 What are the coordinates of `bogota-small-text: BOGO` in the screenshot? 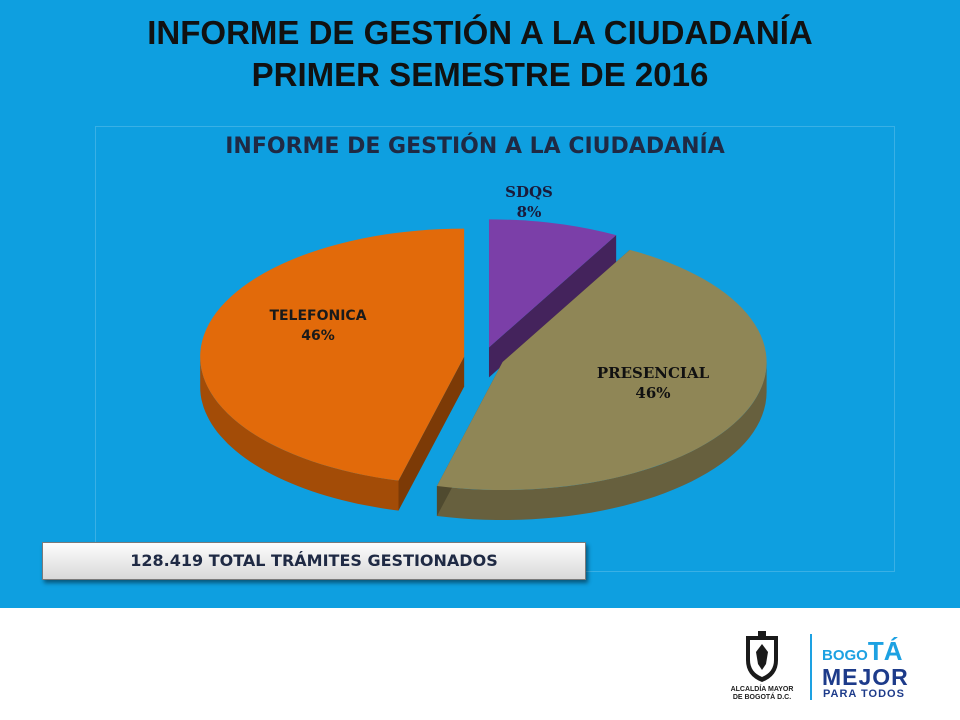 It's located at (845, 655).